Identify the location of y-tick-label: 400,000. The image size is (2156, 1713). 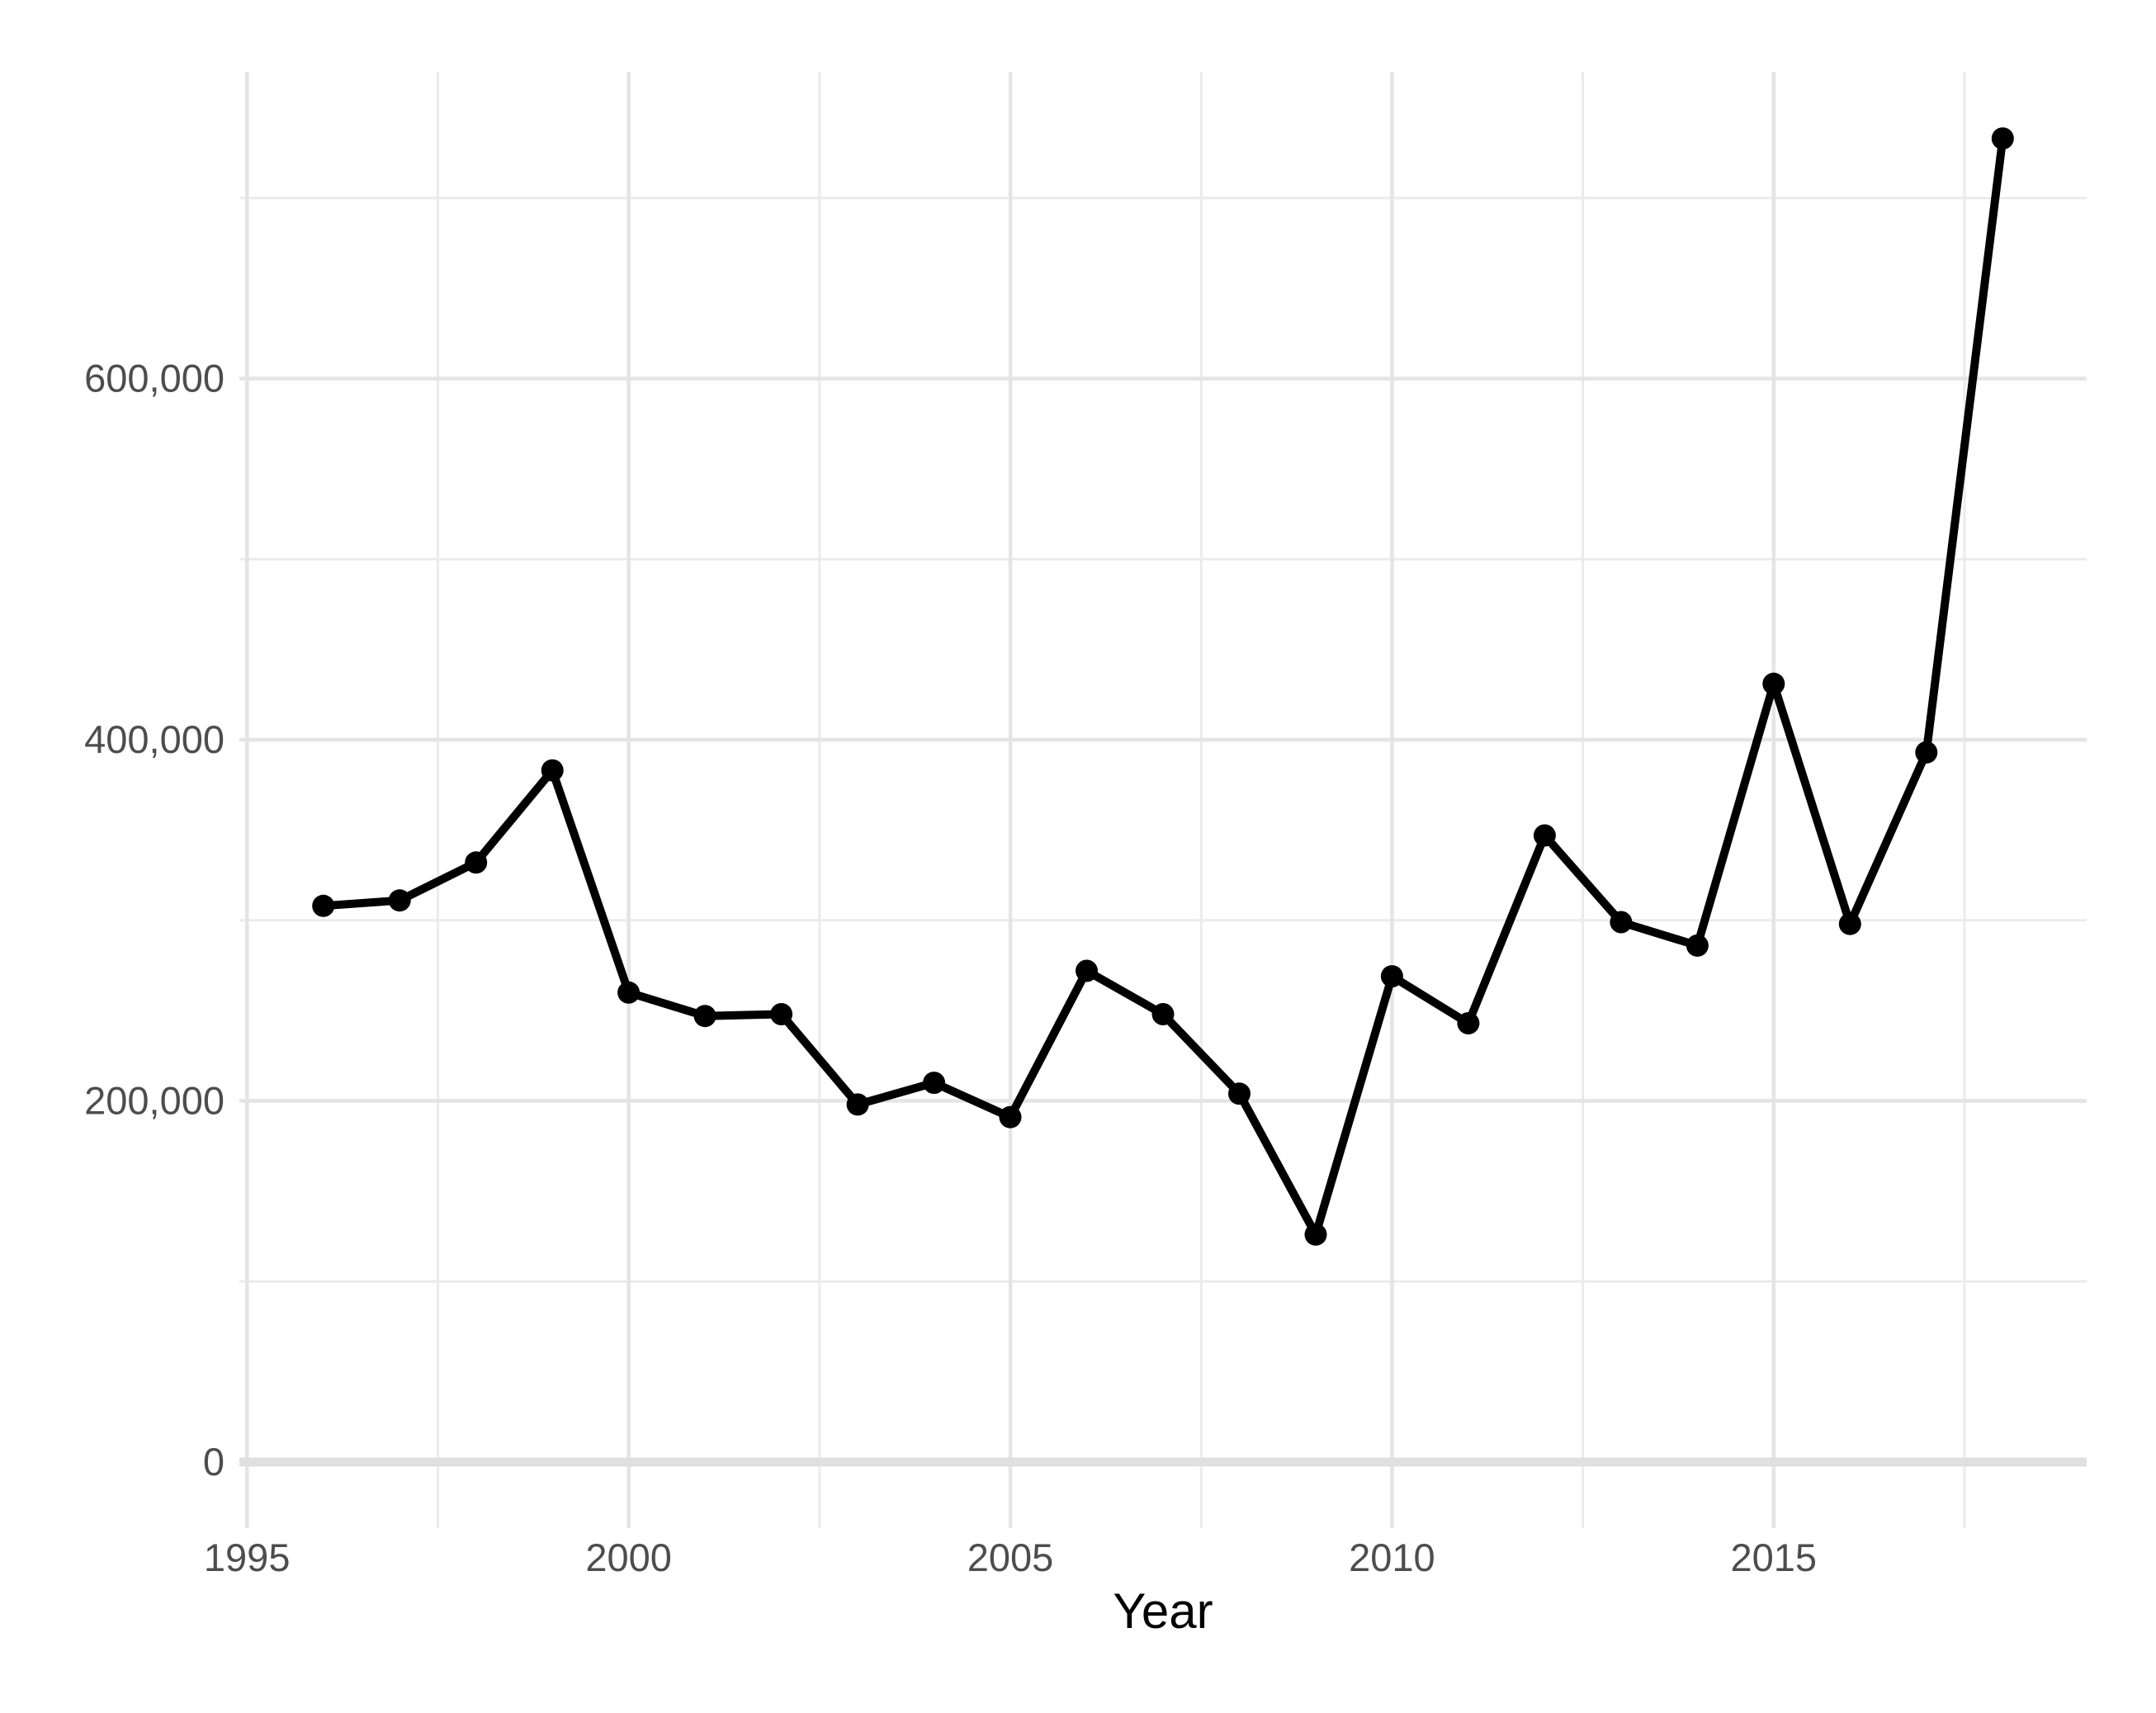
(154, 739).